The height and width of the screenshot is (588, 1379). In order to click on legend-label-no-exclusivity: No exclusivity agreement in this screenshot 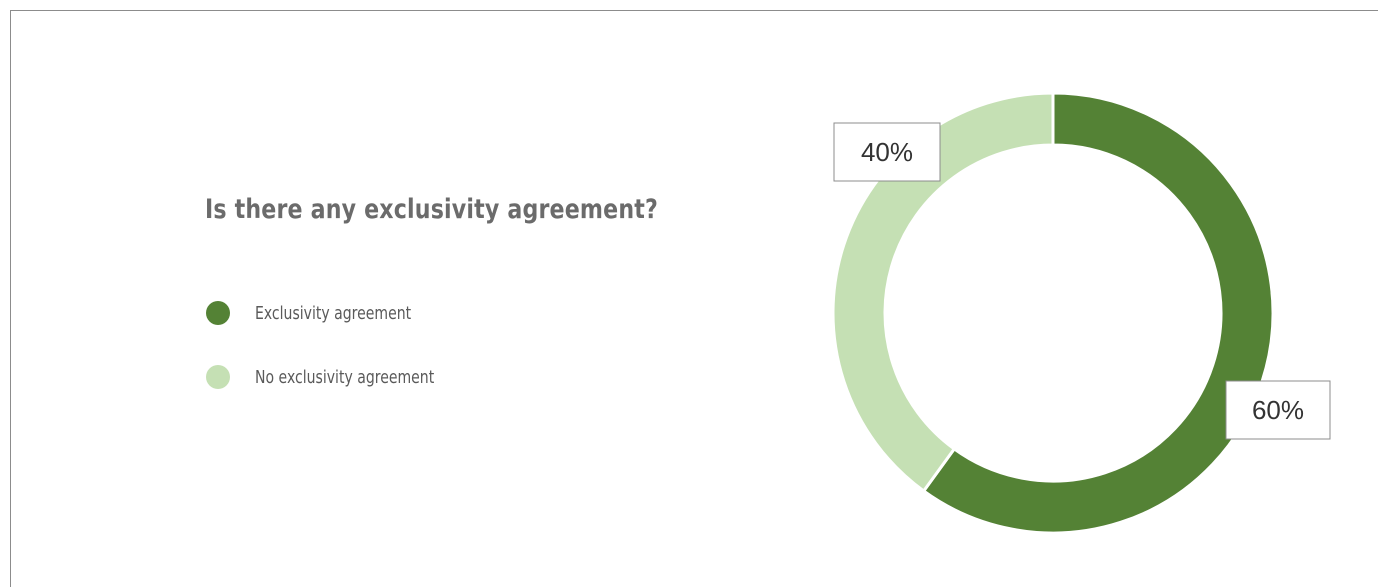, I will do `click(345, 377)`.